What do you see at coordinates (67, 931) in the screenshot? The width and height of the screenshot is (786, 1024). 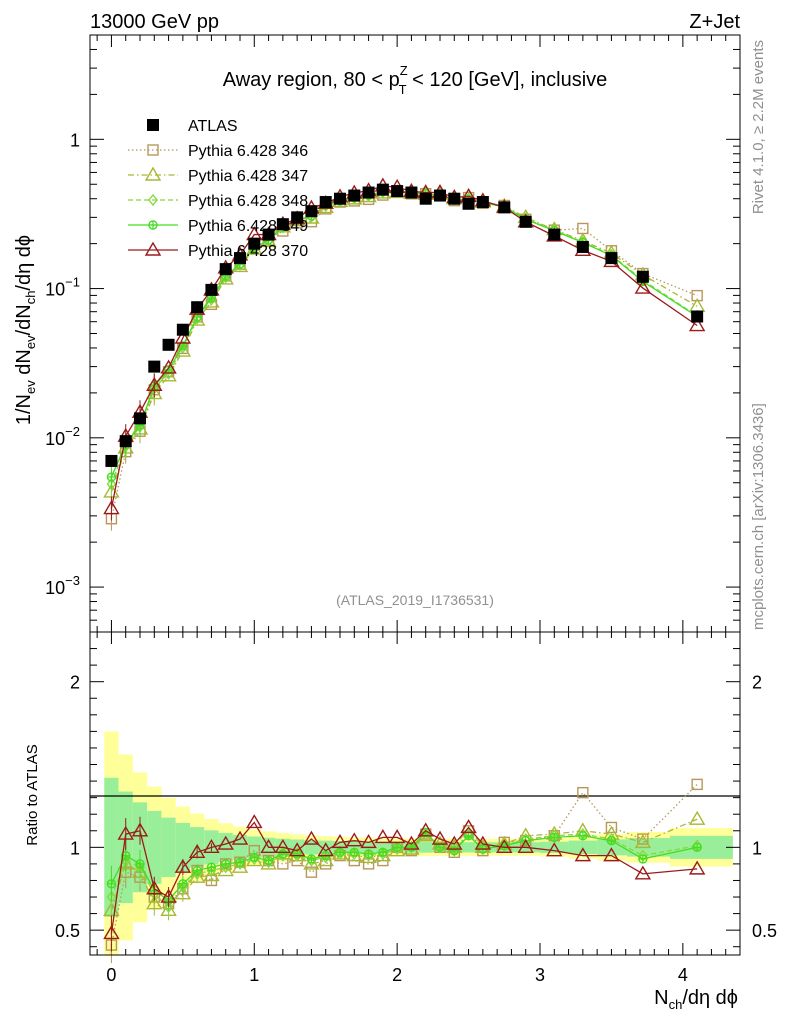 I see `ratio-y-tick-label: 0.5` at bounding box center [67, 931].